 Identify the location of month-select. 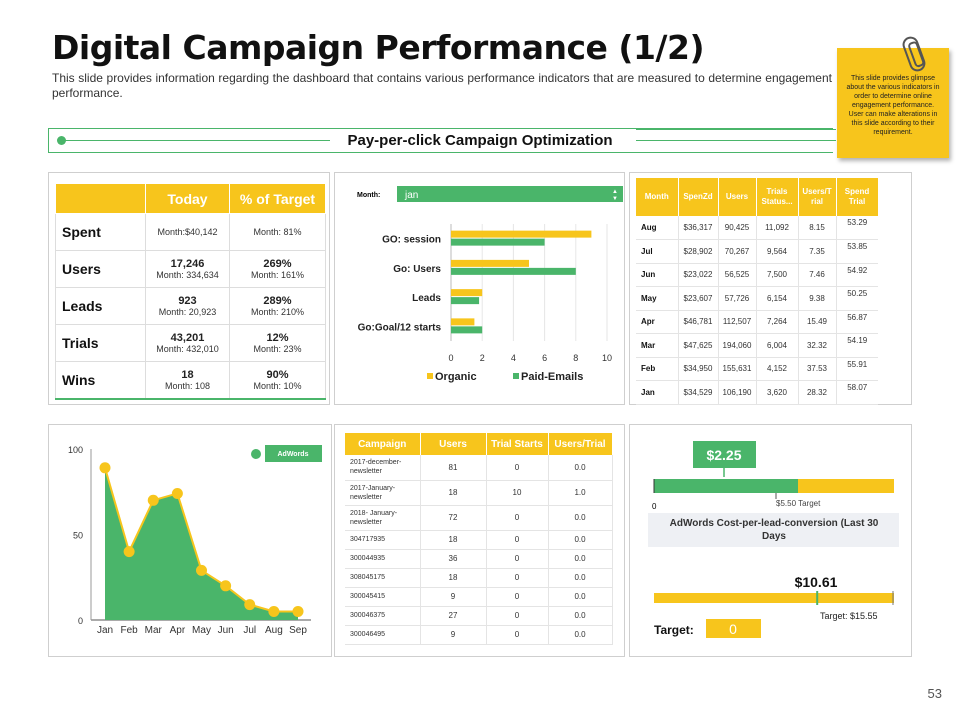
(510, 194).